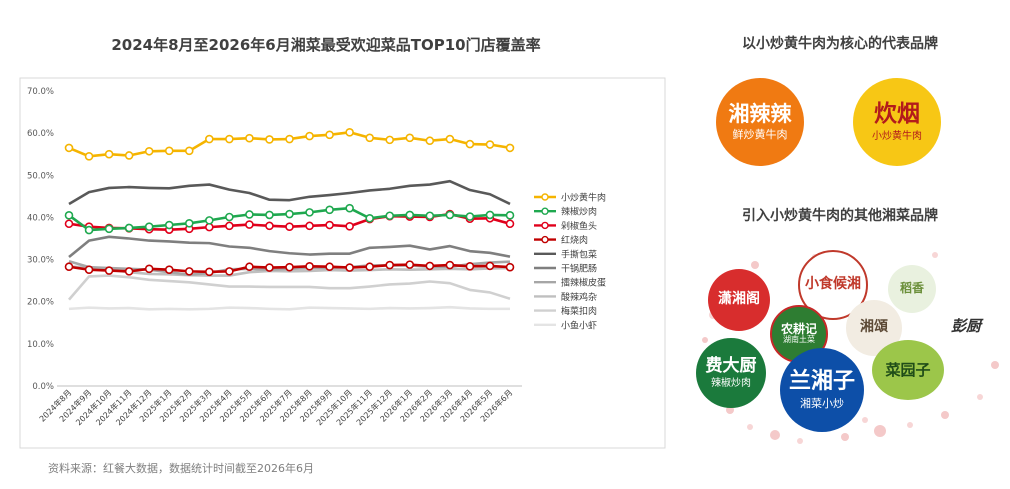 This screenshot has width=1010, height=489. What do you see at coordinates (579, 325) in the screenshot?
I see `legend-label: 小鱼小虾` at bounding box center [579, 325].